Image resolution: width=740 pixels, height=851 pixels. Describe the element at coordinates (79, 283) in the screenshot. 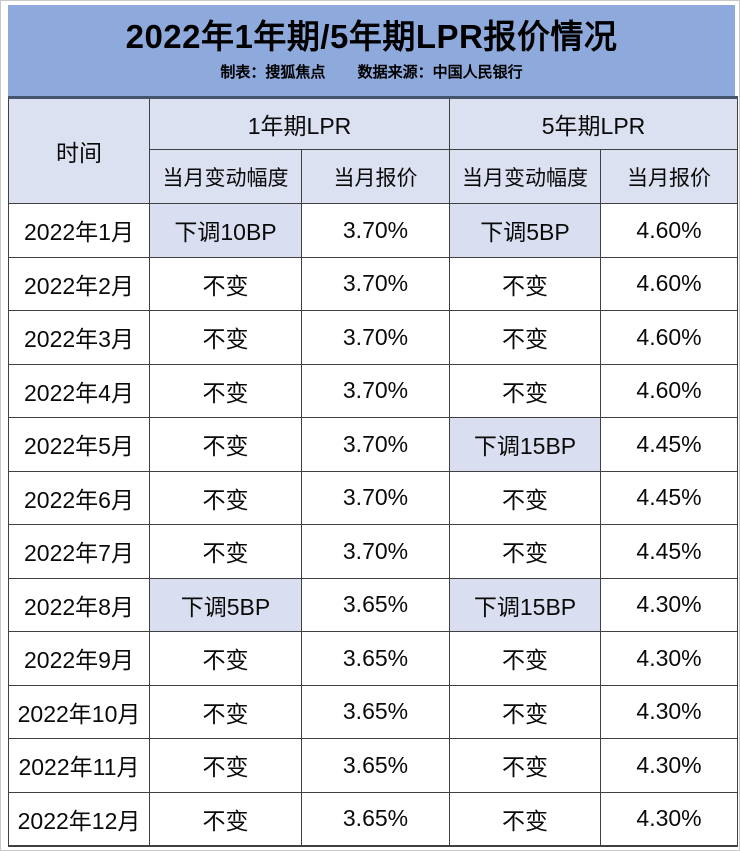

I see `month-cell: 2022年2月` at that location.